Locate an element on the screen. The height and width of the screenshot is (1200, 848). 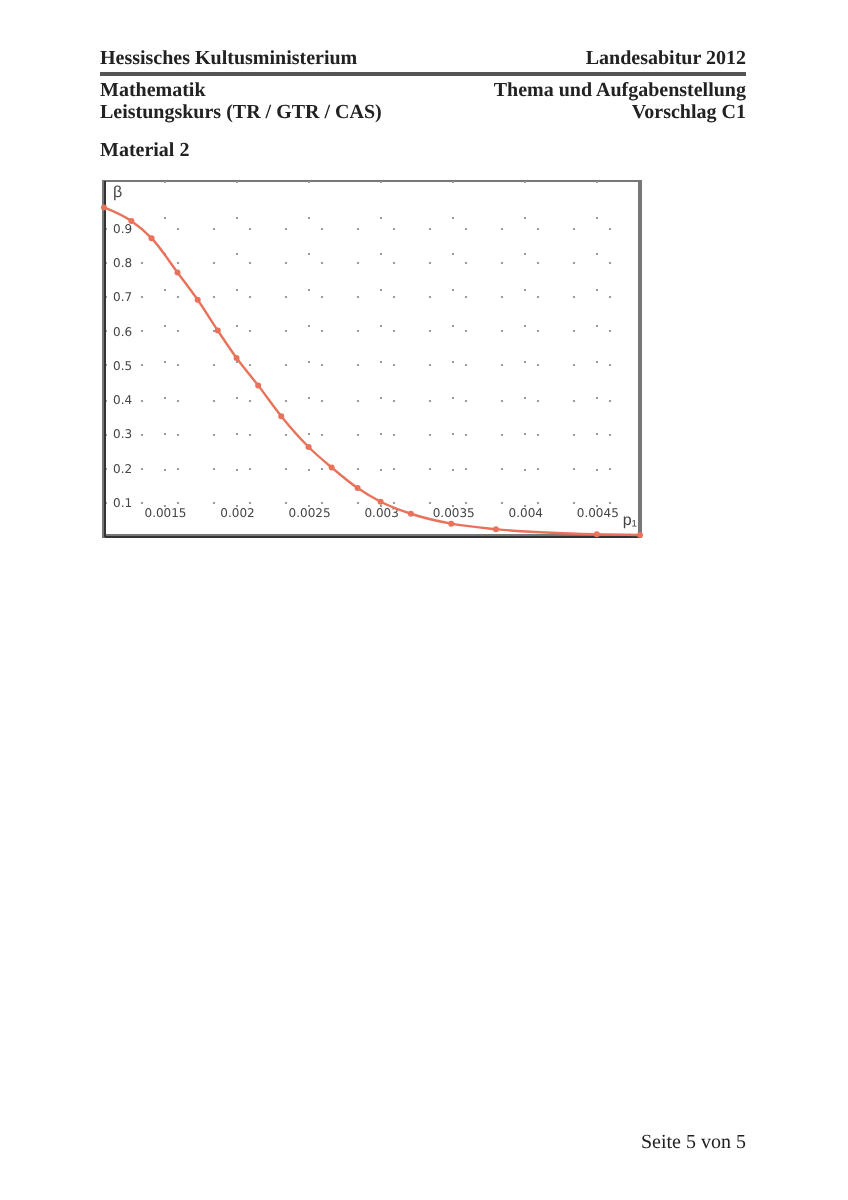
text: Vorschlag C1 is located at coordinates (688, 113).